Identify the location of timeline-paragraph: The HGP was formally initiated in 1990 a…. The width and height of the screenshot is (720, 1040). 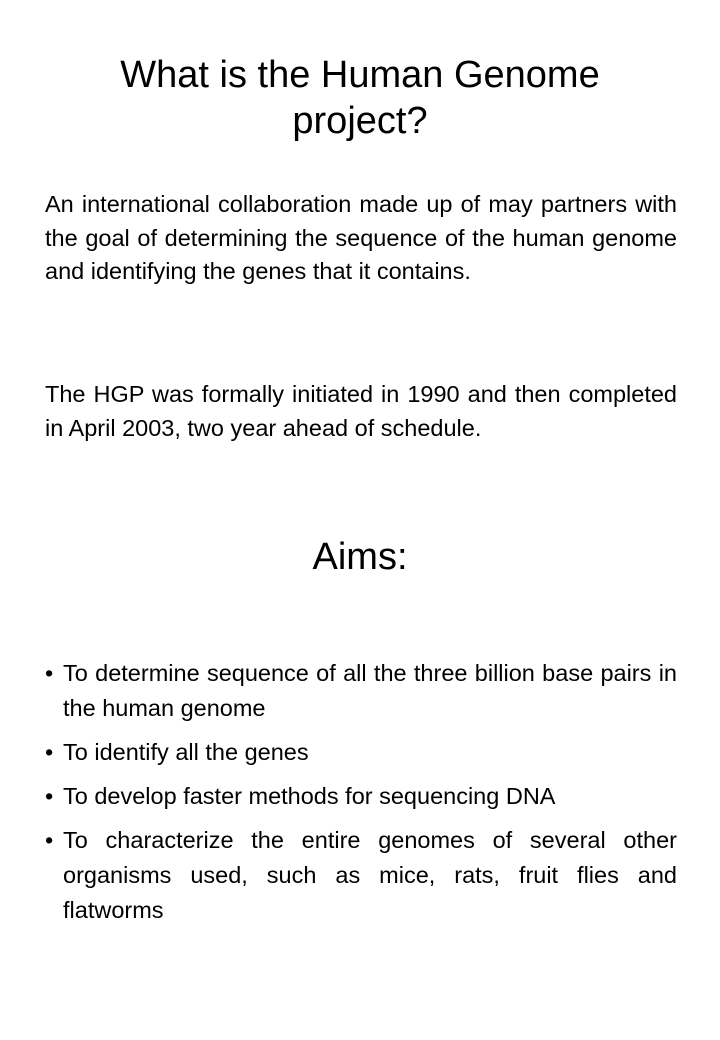
(361, 411).